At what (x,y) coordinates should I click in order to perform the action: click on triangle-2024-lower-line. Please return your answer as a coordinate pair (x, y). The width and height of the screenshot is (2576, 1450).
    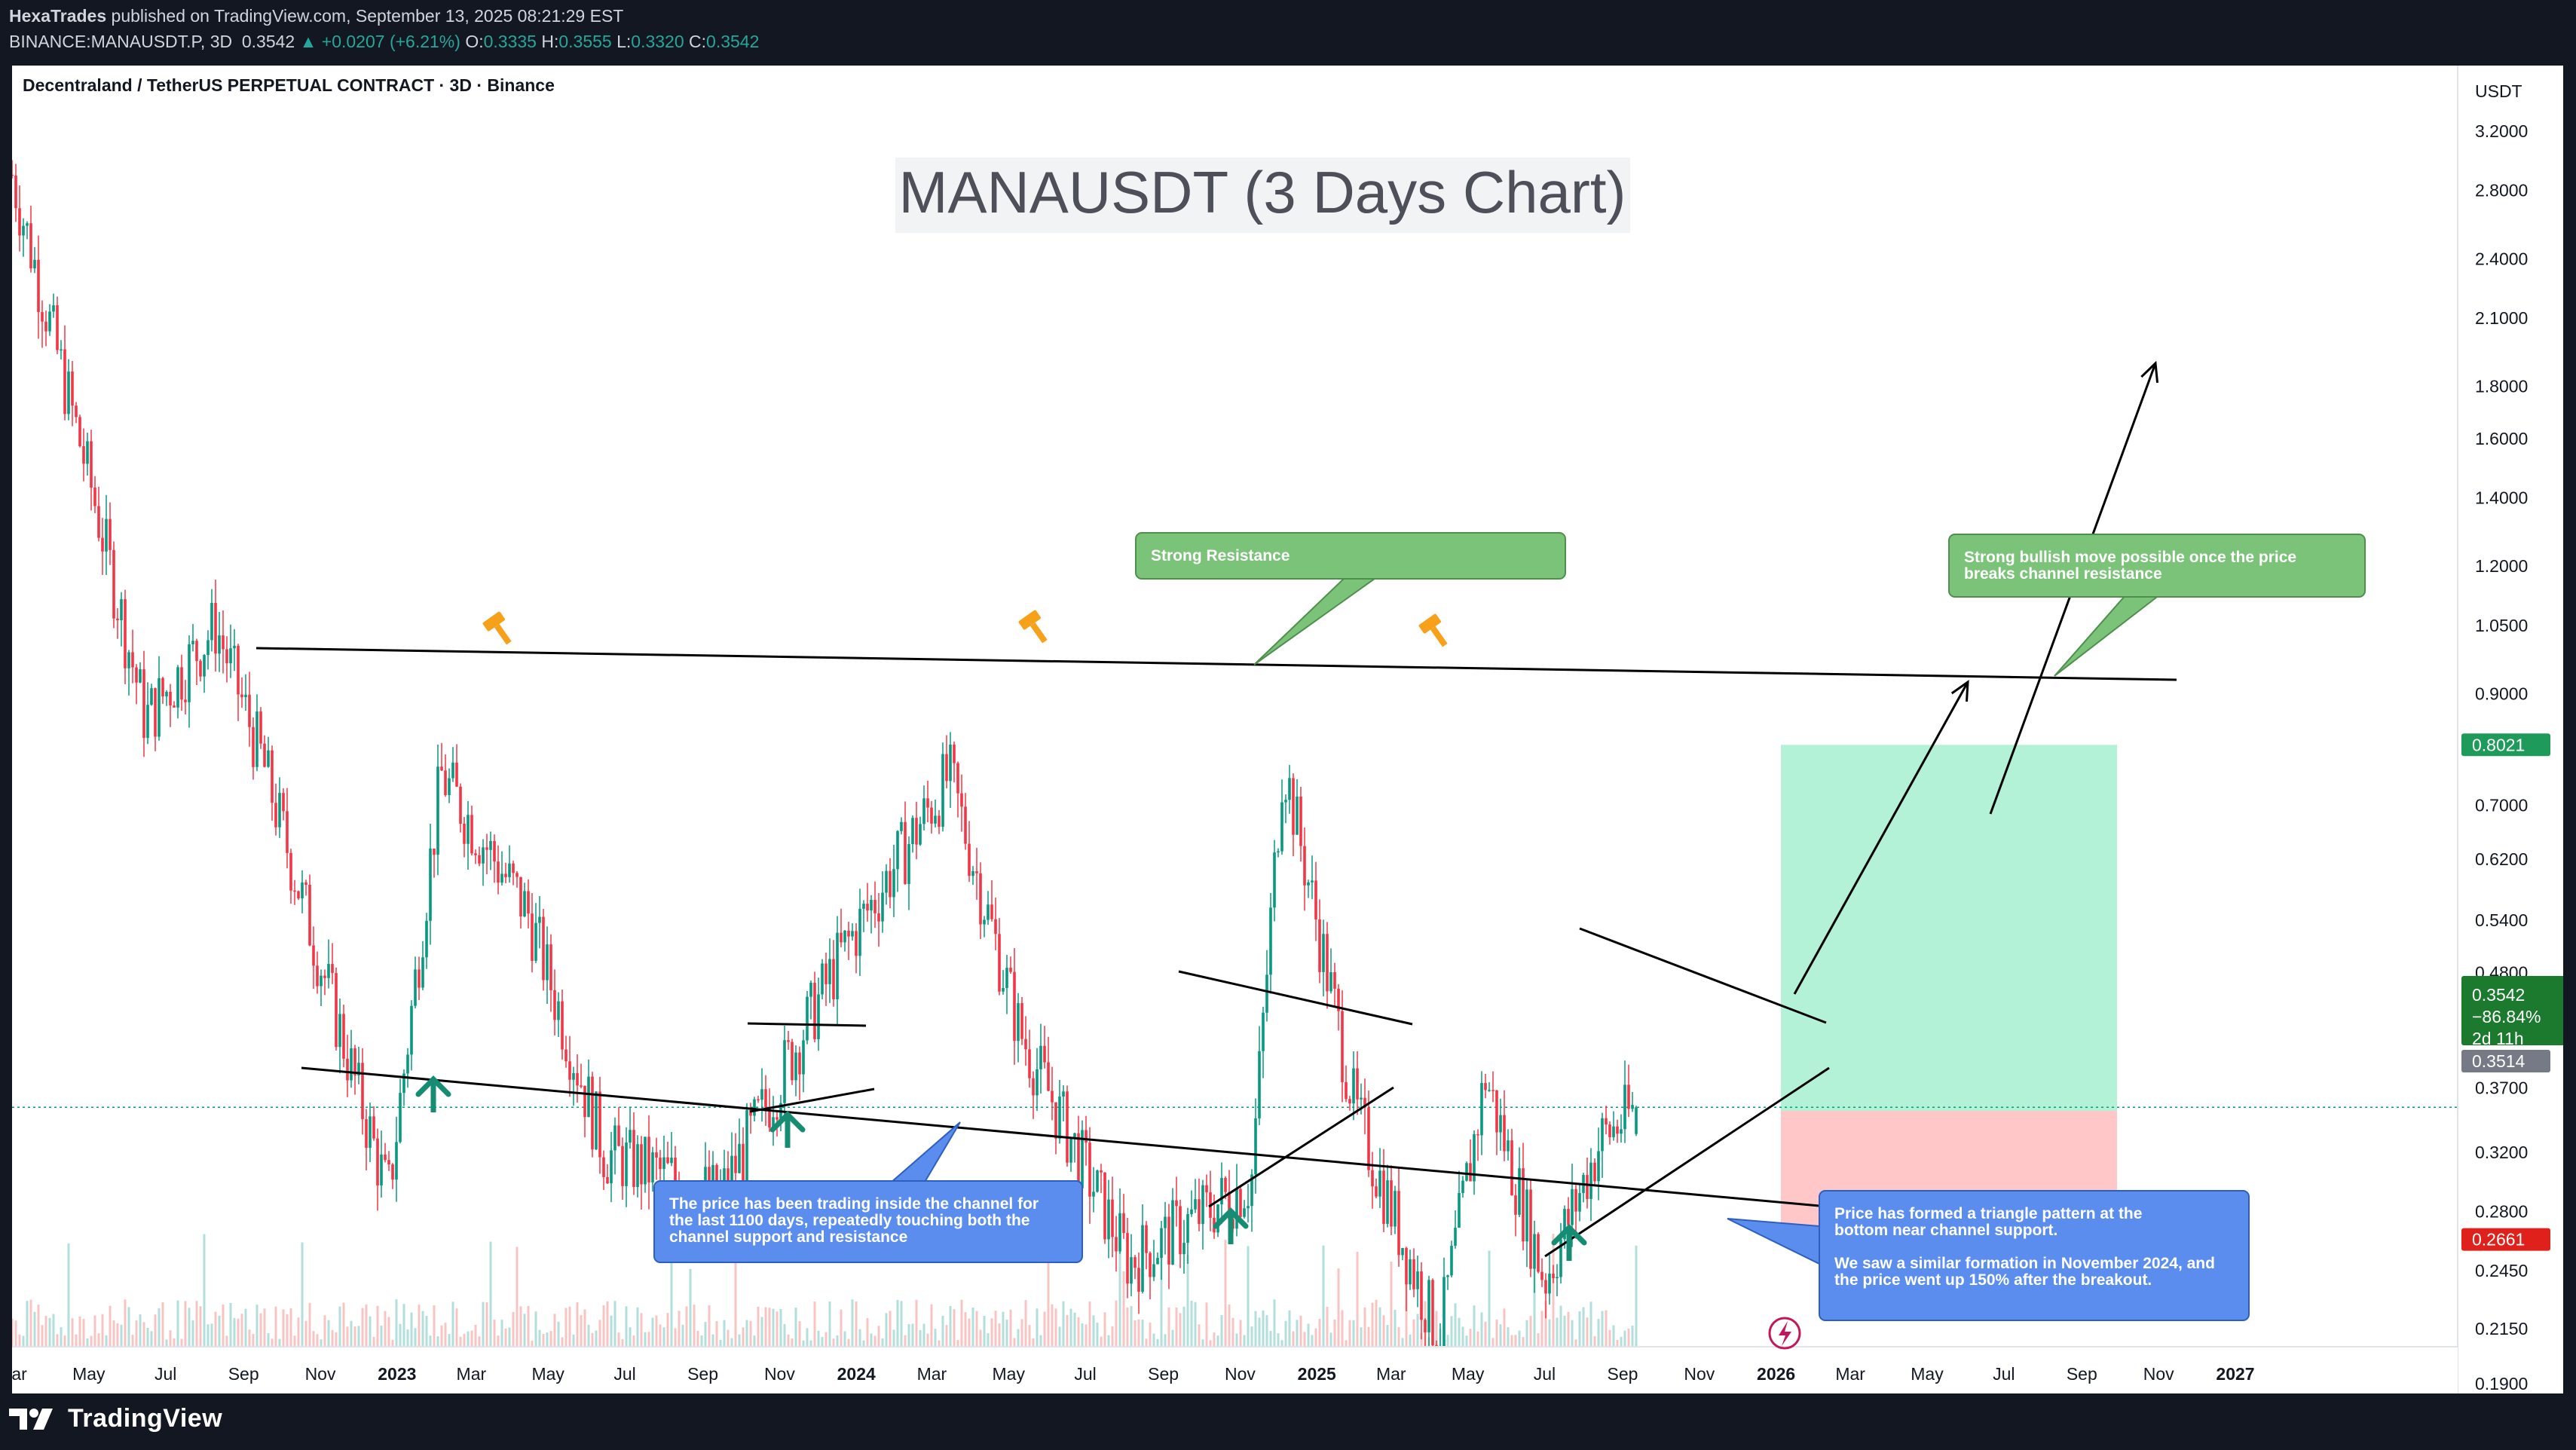
    Looking at the image, I should click on (1301, 1147).